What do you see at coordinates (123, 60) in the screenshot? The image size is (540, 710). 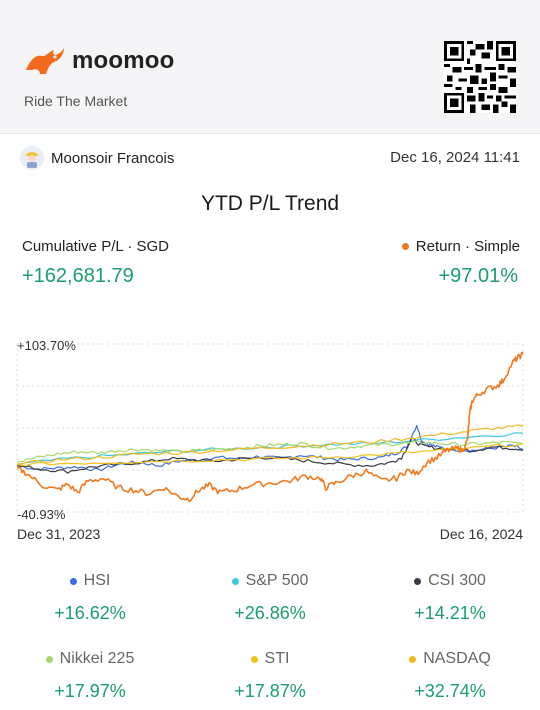 I see `brand-name: moomoo` at bounding box center [123, 60].